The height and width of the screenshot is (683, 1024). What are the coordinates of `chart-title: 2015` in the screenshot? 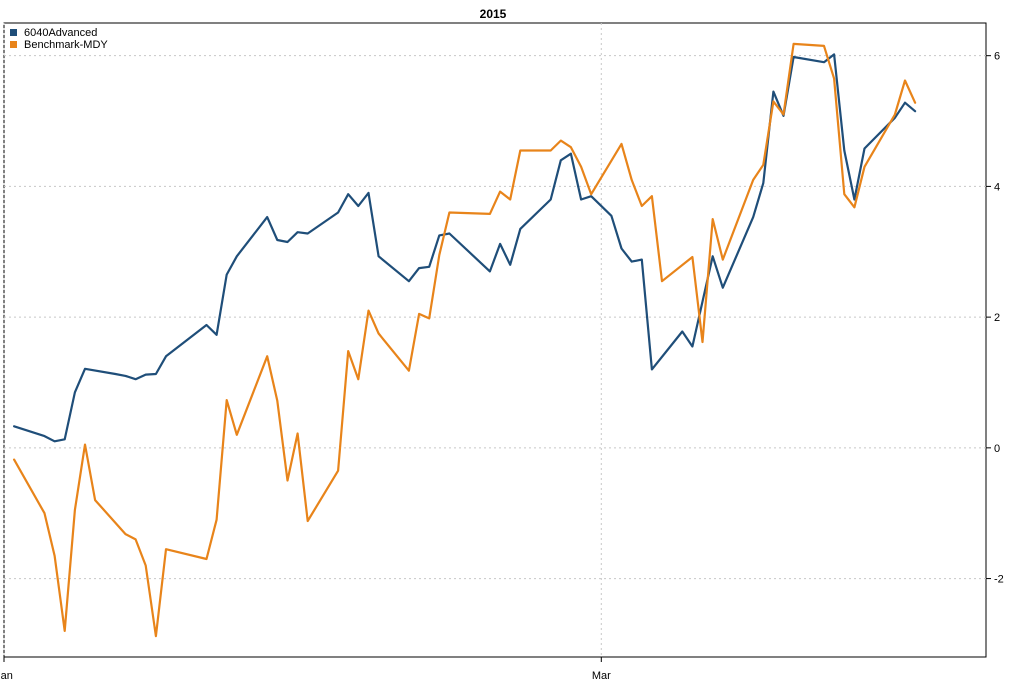 It's located at (493, 14).